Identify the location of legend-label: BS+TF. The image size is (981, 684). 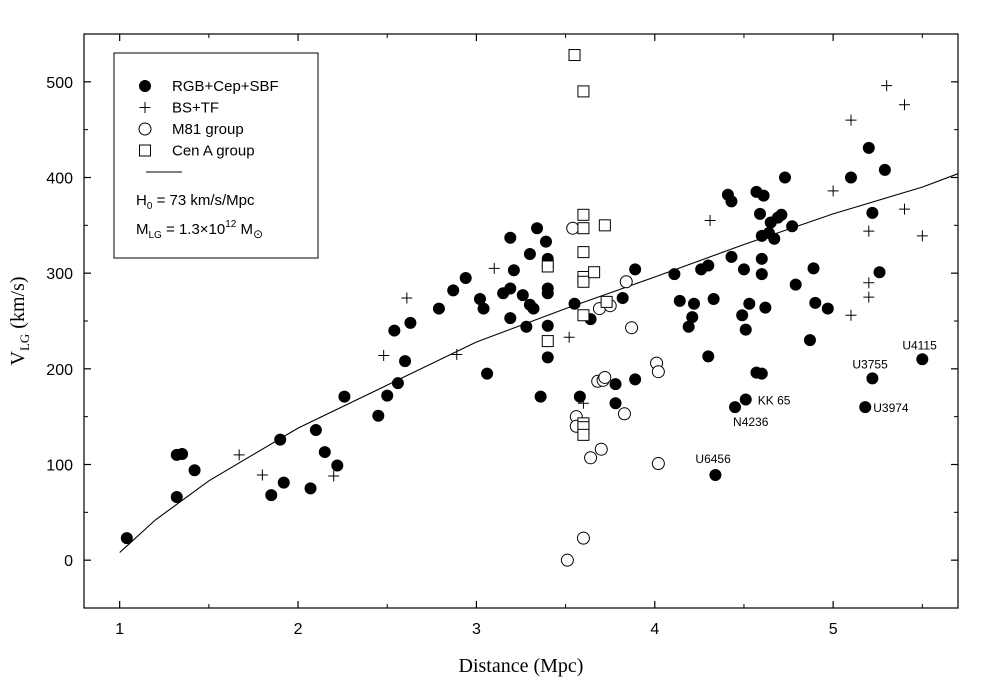
(195, 108).